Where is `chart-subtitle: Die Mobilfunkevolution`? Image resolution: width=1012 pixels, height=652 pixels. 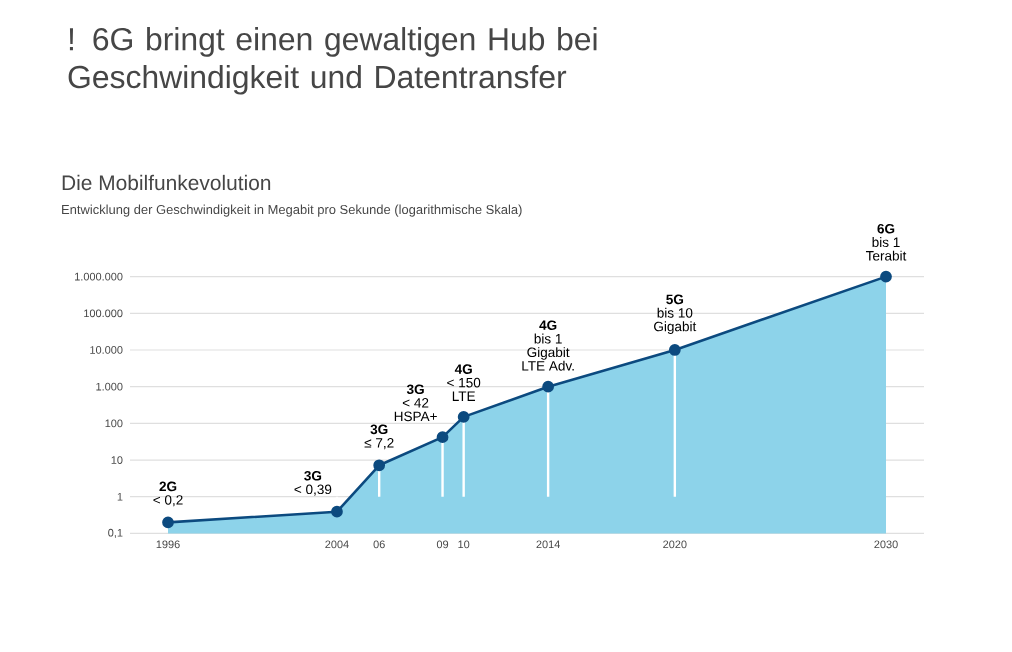
chart-subtitle: Die Mobilfunkevolution is located at coordinates (166, 182).